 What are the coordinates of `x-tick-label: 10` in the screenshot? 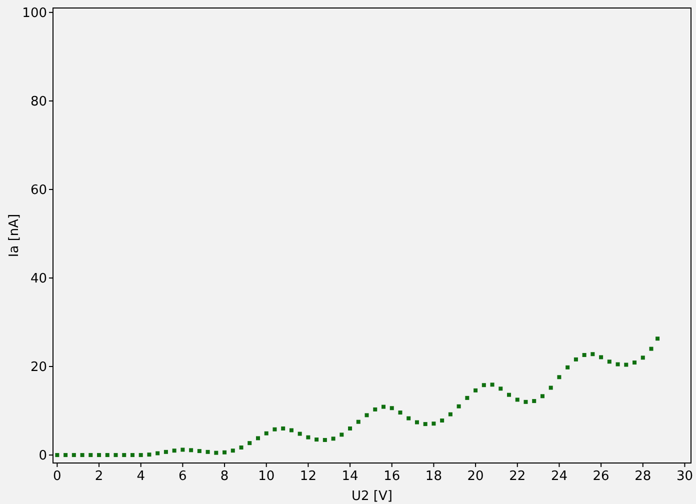 It's located at (266, 476).